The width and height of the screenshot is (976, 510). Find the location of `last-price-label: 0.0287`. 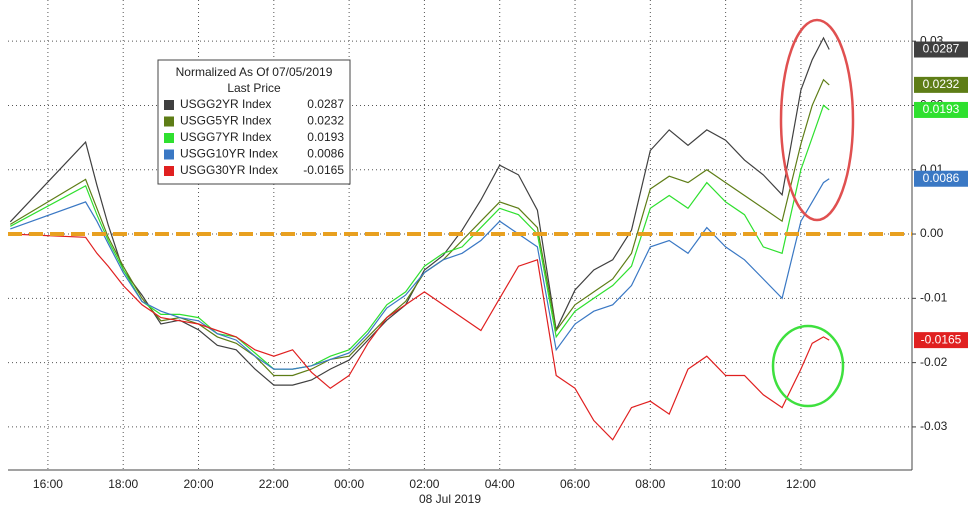

last-price-label: 0.0287 is located at coordinates (941, 49).